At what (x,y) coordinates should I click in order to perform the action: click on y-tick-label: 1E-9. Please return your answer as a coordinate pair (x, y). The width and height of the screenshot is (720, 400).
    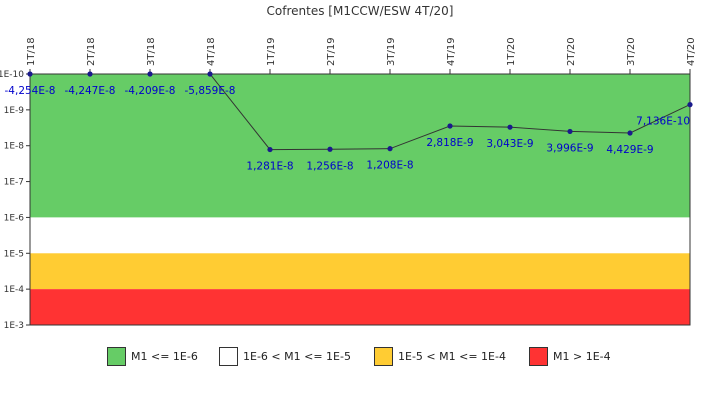
    Looking at the image, I should click on (14, 111).